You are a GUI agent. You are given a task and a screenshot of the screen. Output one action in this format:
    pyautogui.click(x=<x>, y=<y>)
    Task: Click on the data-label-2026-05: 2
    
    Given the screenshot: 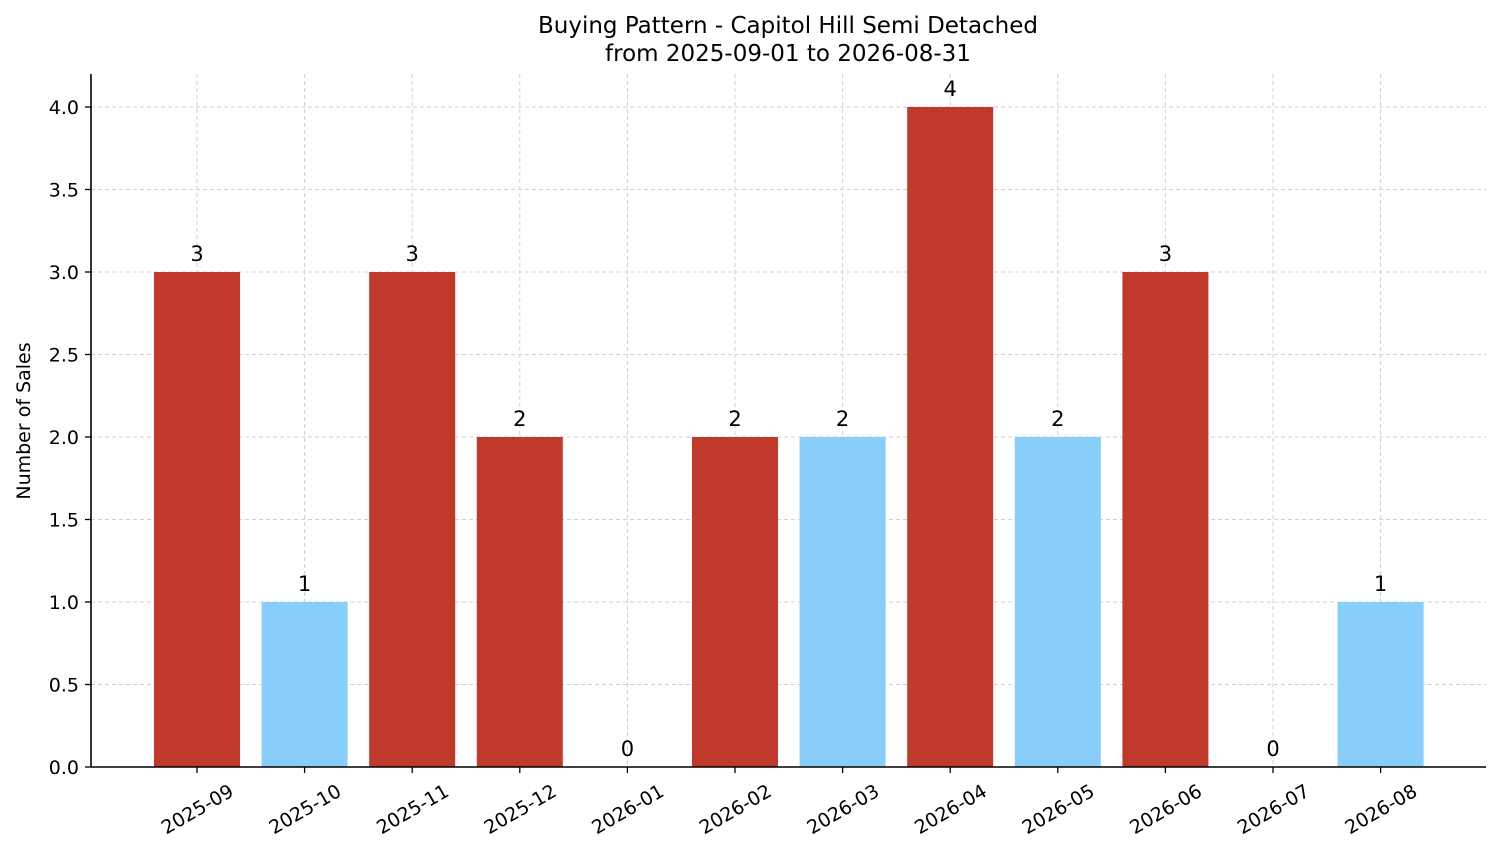 What is the action you would take?
    pyautogui.click(x=1057, y=419)
    